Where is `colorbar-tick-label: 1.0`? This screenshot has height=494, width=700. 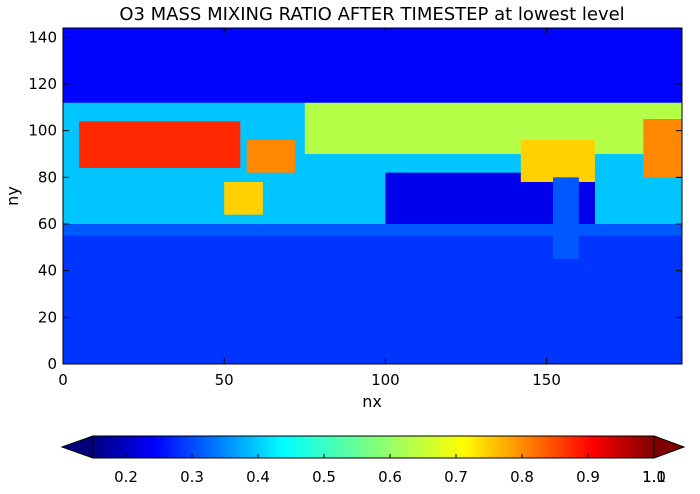
colorbar-tick-label: 1.0 is located at coordinates (654, 477).